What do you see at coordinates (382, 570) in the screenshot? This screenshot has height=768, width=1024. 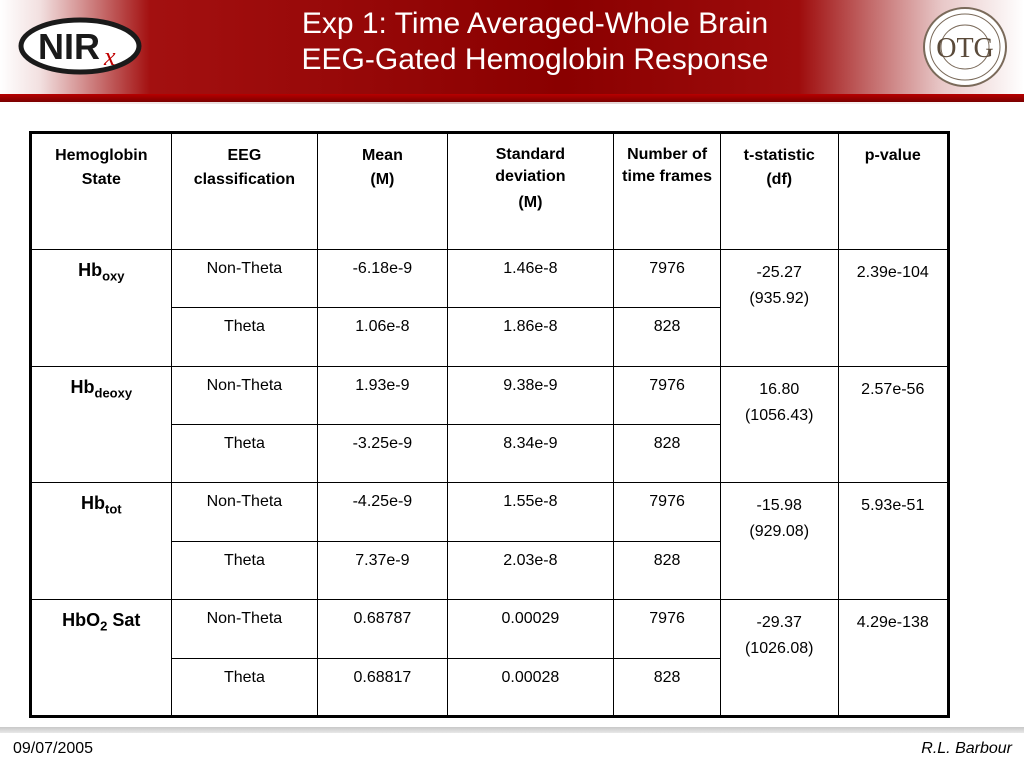 I see `mean-cell: 7.37e-9` at bounding box center [382, 570].